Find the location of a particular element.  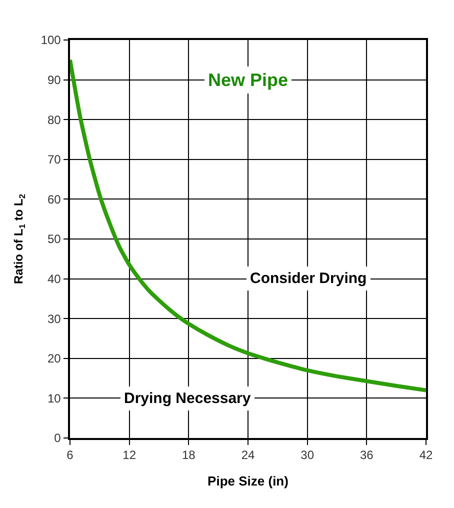

x-tick-label: 30 is located at coordinates (307, 455).